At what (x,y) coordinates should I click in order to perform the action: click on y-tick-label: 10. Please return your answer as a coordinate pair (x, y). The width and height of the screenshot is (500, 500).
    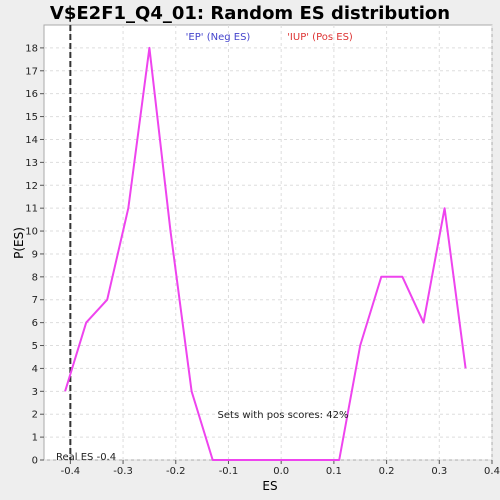
    Looking at the image, I should click on (31, 232).